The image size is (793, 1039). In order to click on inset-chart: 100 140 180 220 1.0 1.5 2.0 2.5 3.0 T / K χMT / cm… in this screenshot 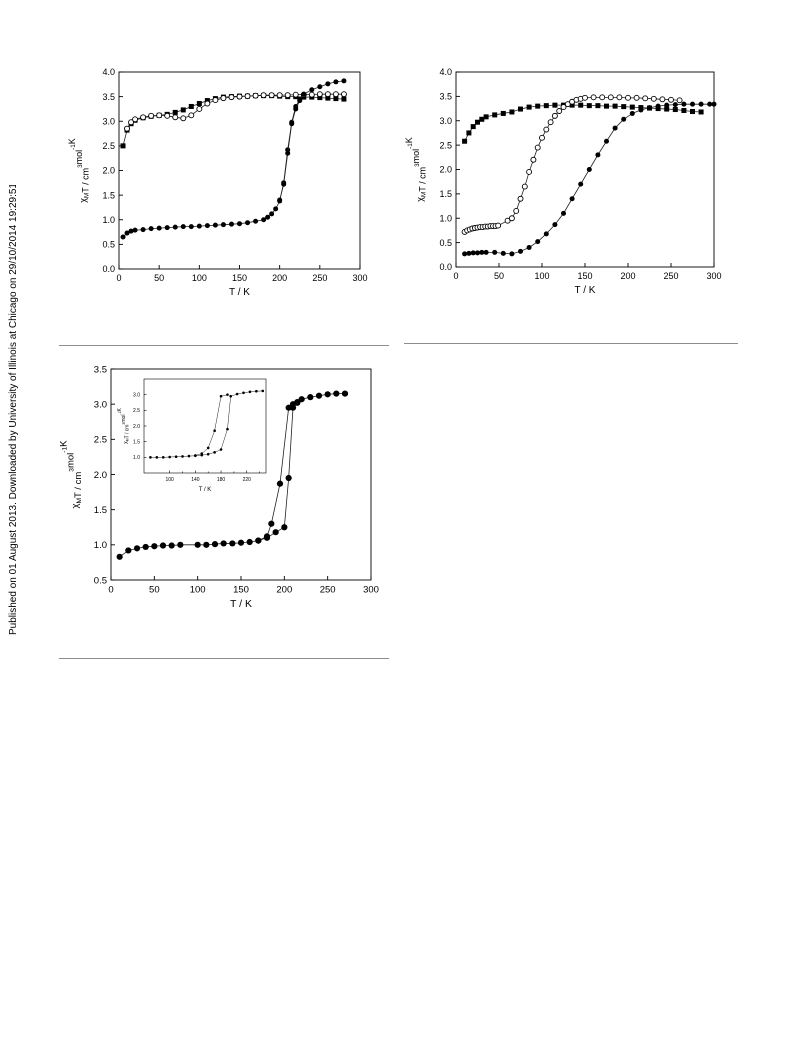, I will do `click(192, 435)`.